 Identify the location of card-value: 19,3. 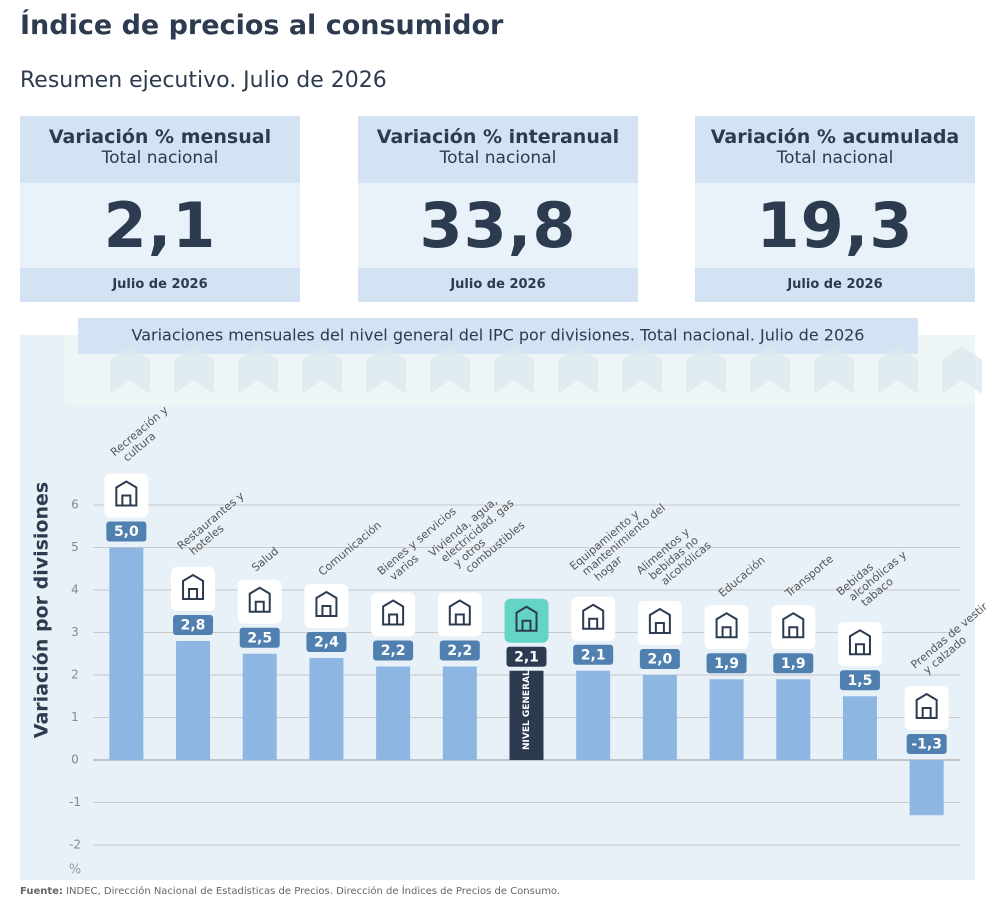
(835, 225).